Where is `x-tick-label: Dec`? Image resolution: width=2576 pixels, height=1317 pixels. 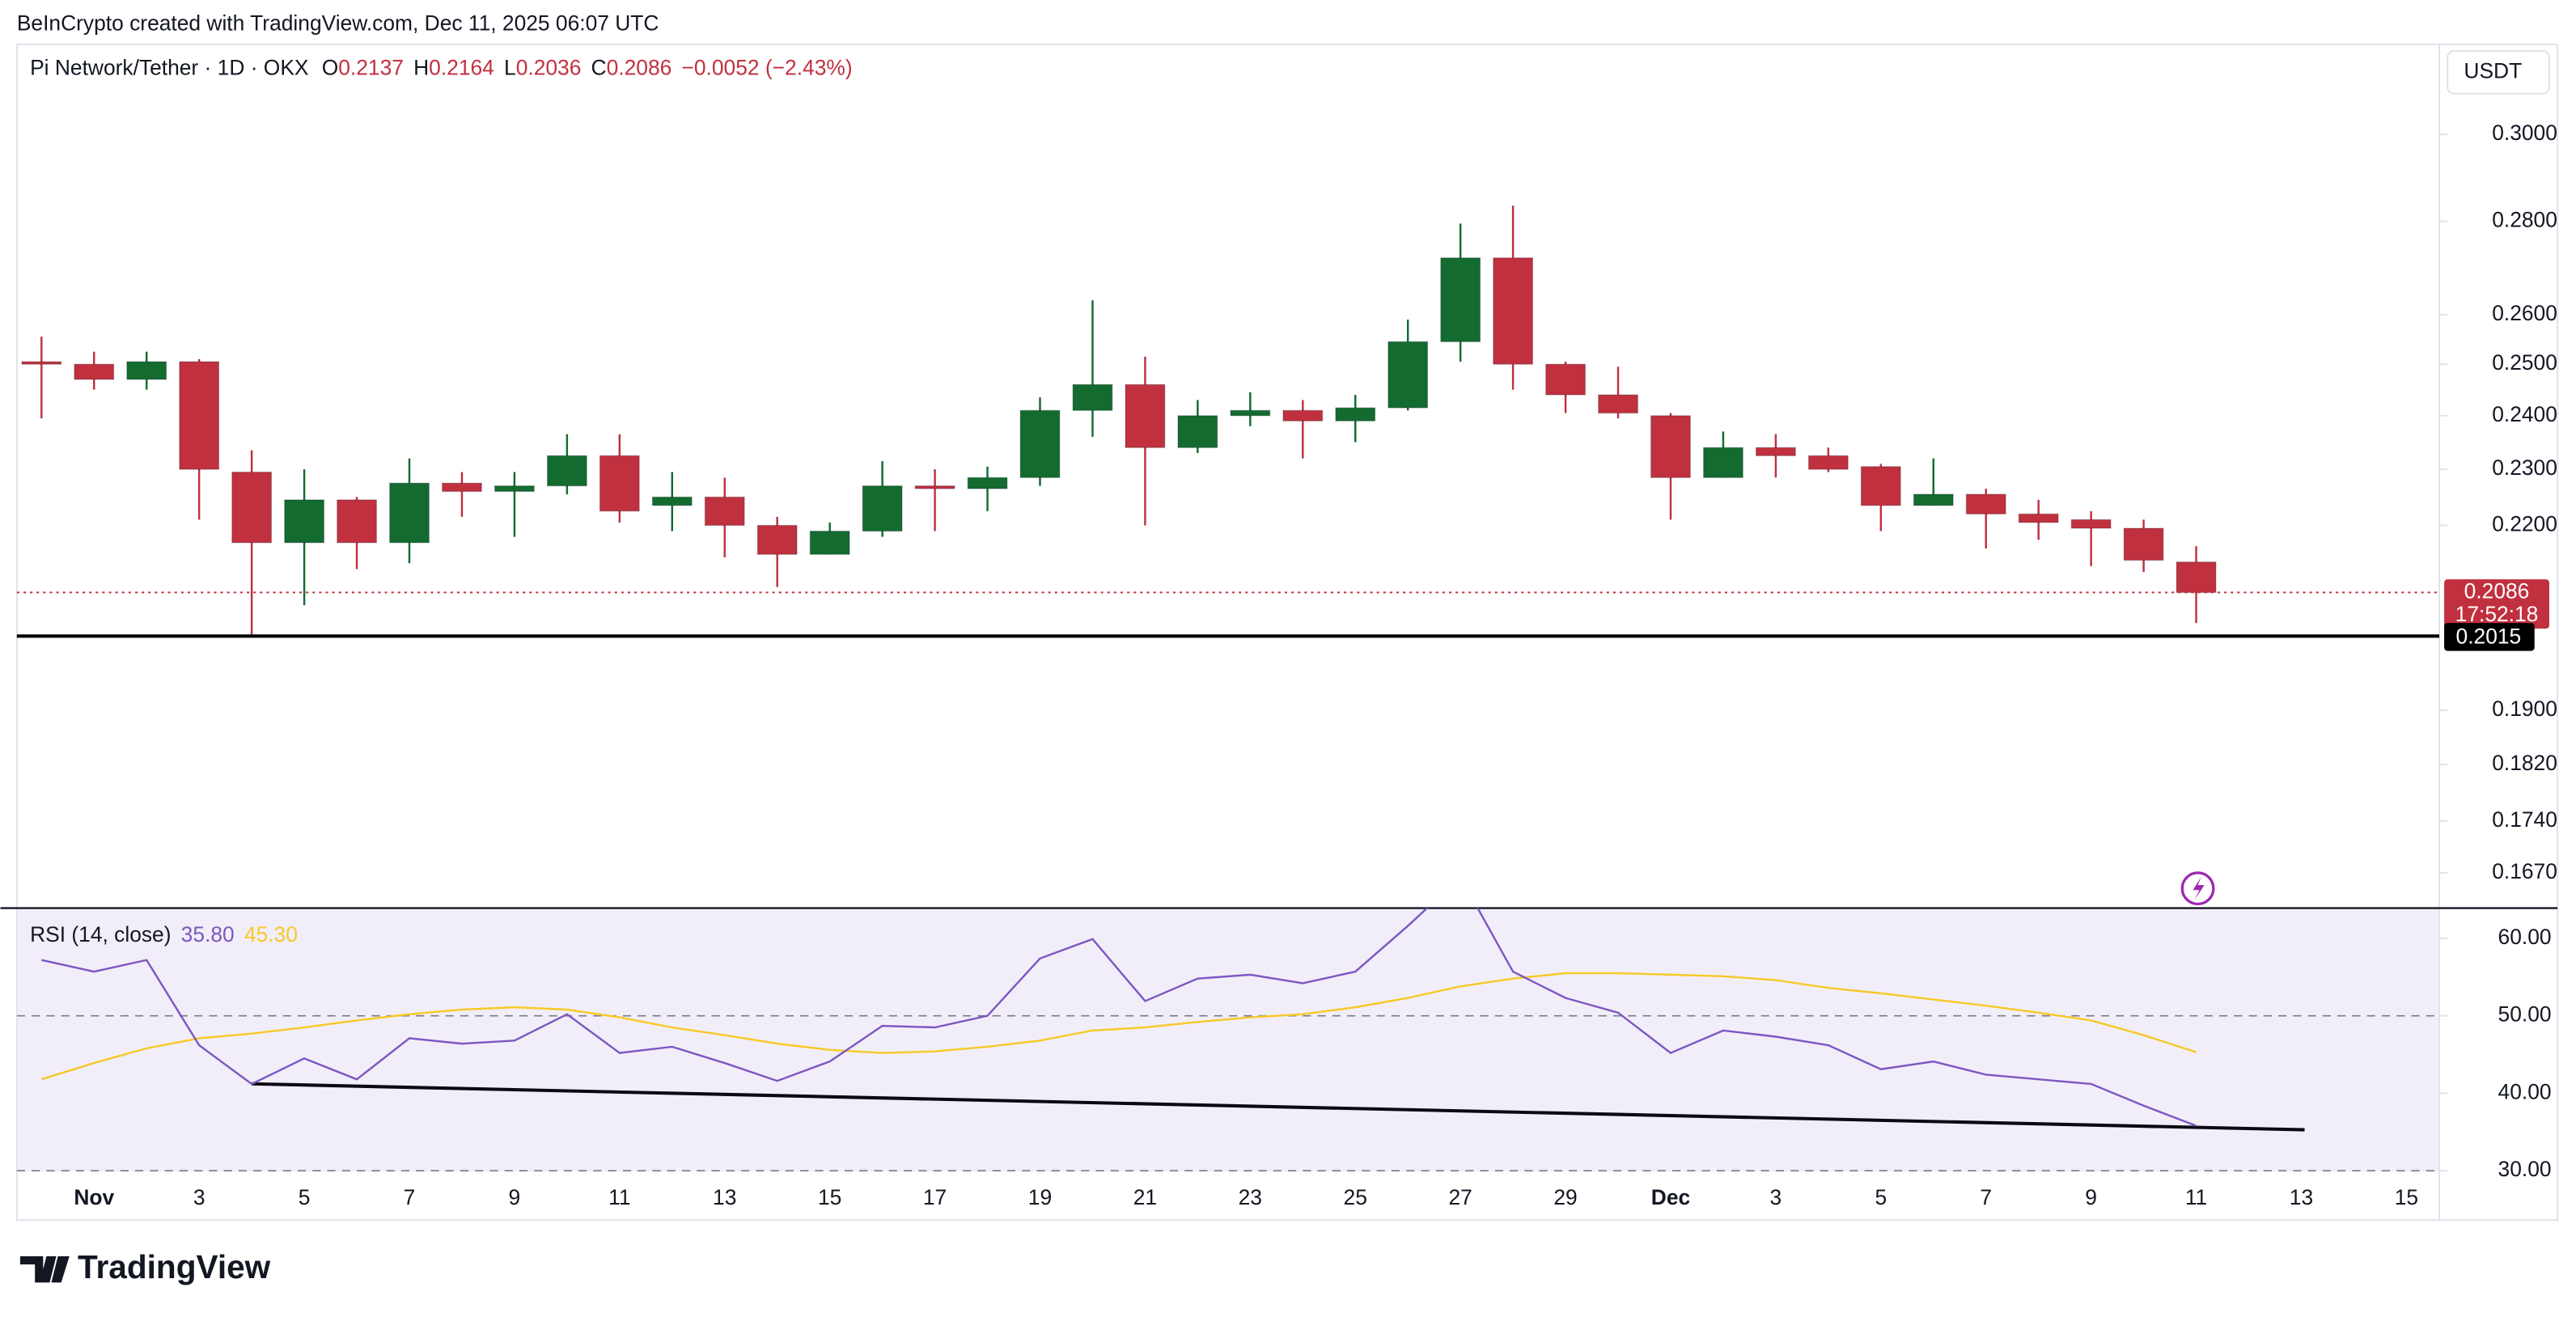
x-tick-label: Dec is located at coordinates (1670, 1197).